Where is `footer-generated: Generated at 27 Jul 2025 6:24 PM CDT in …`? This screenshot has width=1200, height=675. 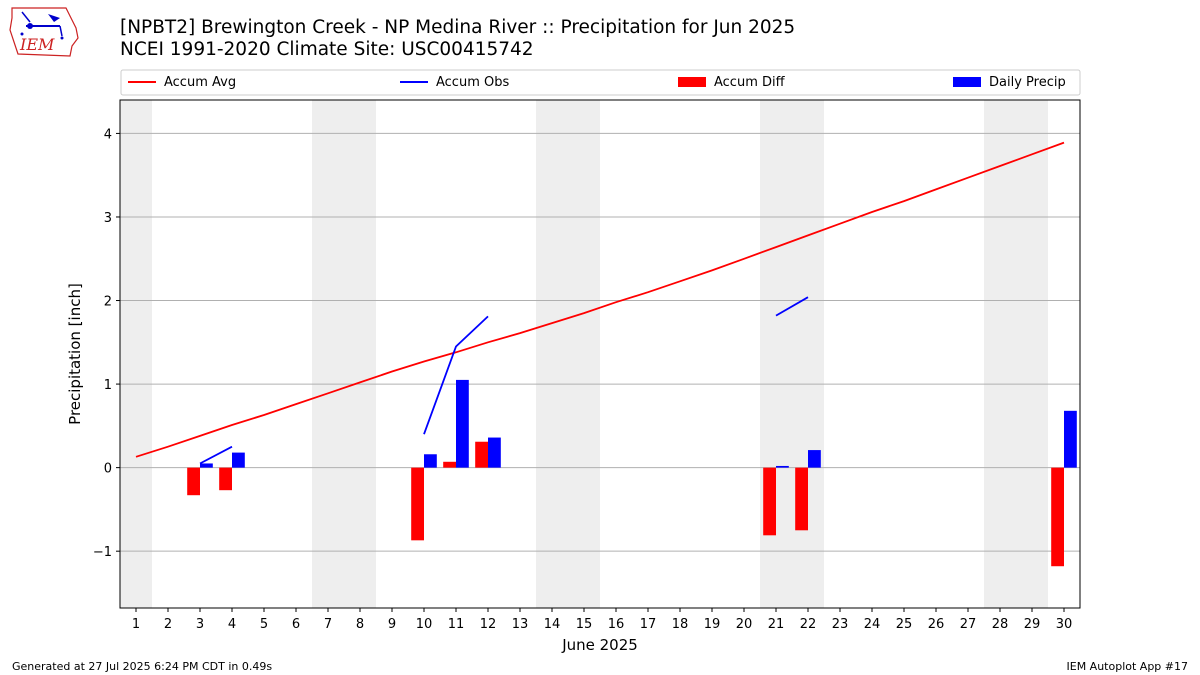 footer-generated: Generated at 27 Jul 2025 6:24 PM CDT in … is located at coordinates (142, 666).